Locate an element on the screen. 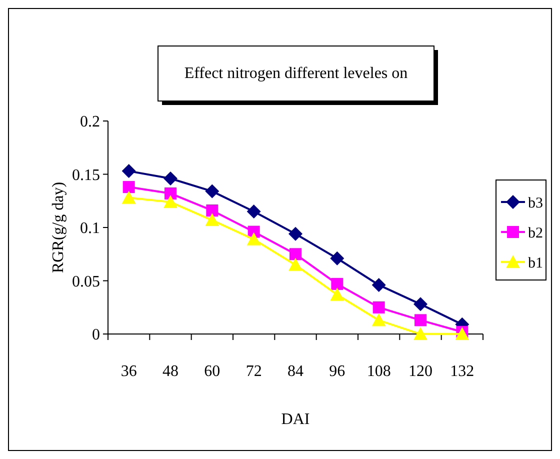  x-tick-label: 36 is located at coordinates (128, 371).